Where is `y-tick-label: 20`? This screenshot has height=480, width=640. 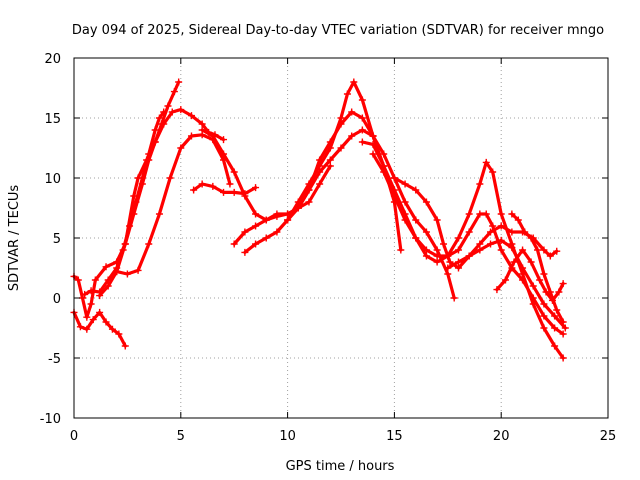
y-tick-label: 20 is located at coordinates (52, 59).